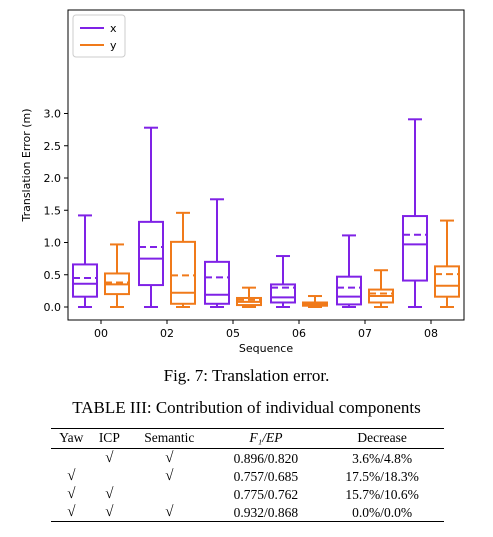  I want to click on header-f1-ep: F₁/EP, so click(266, 438).